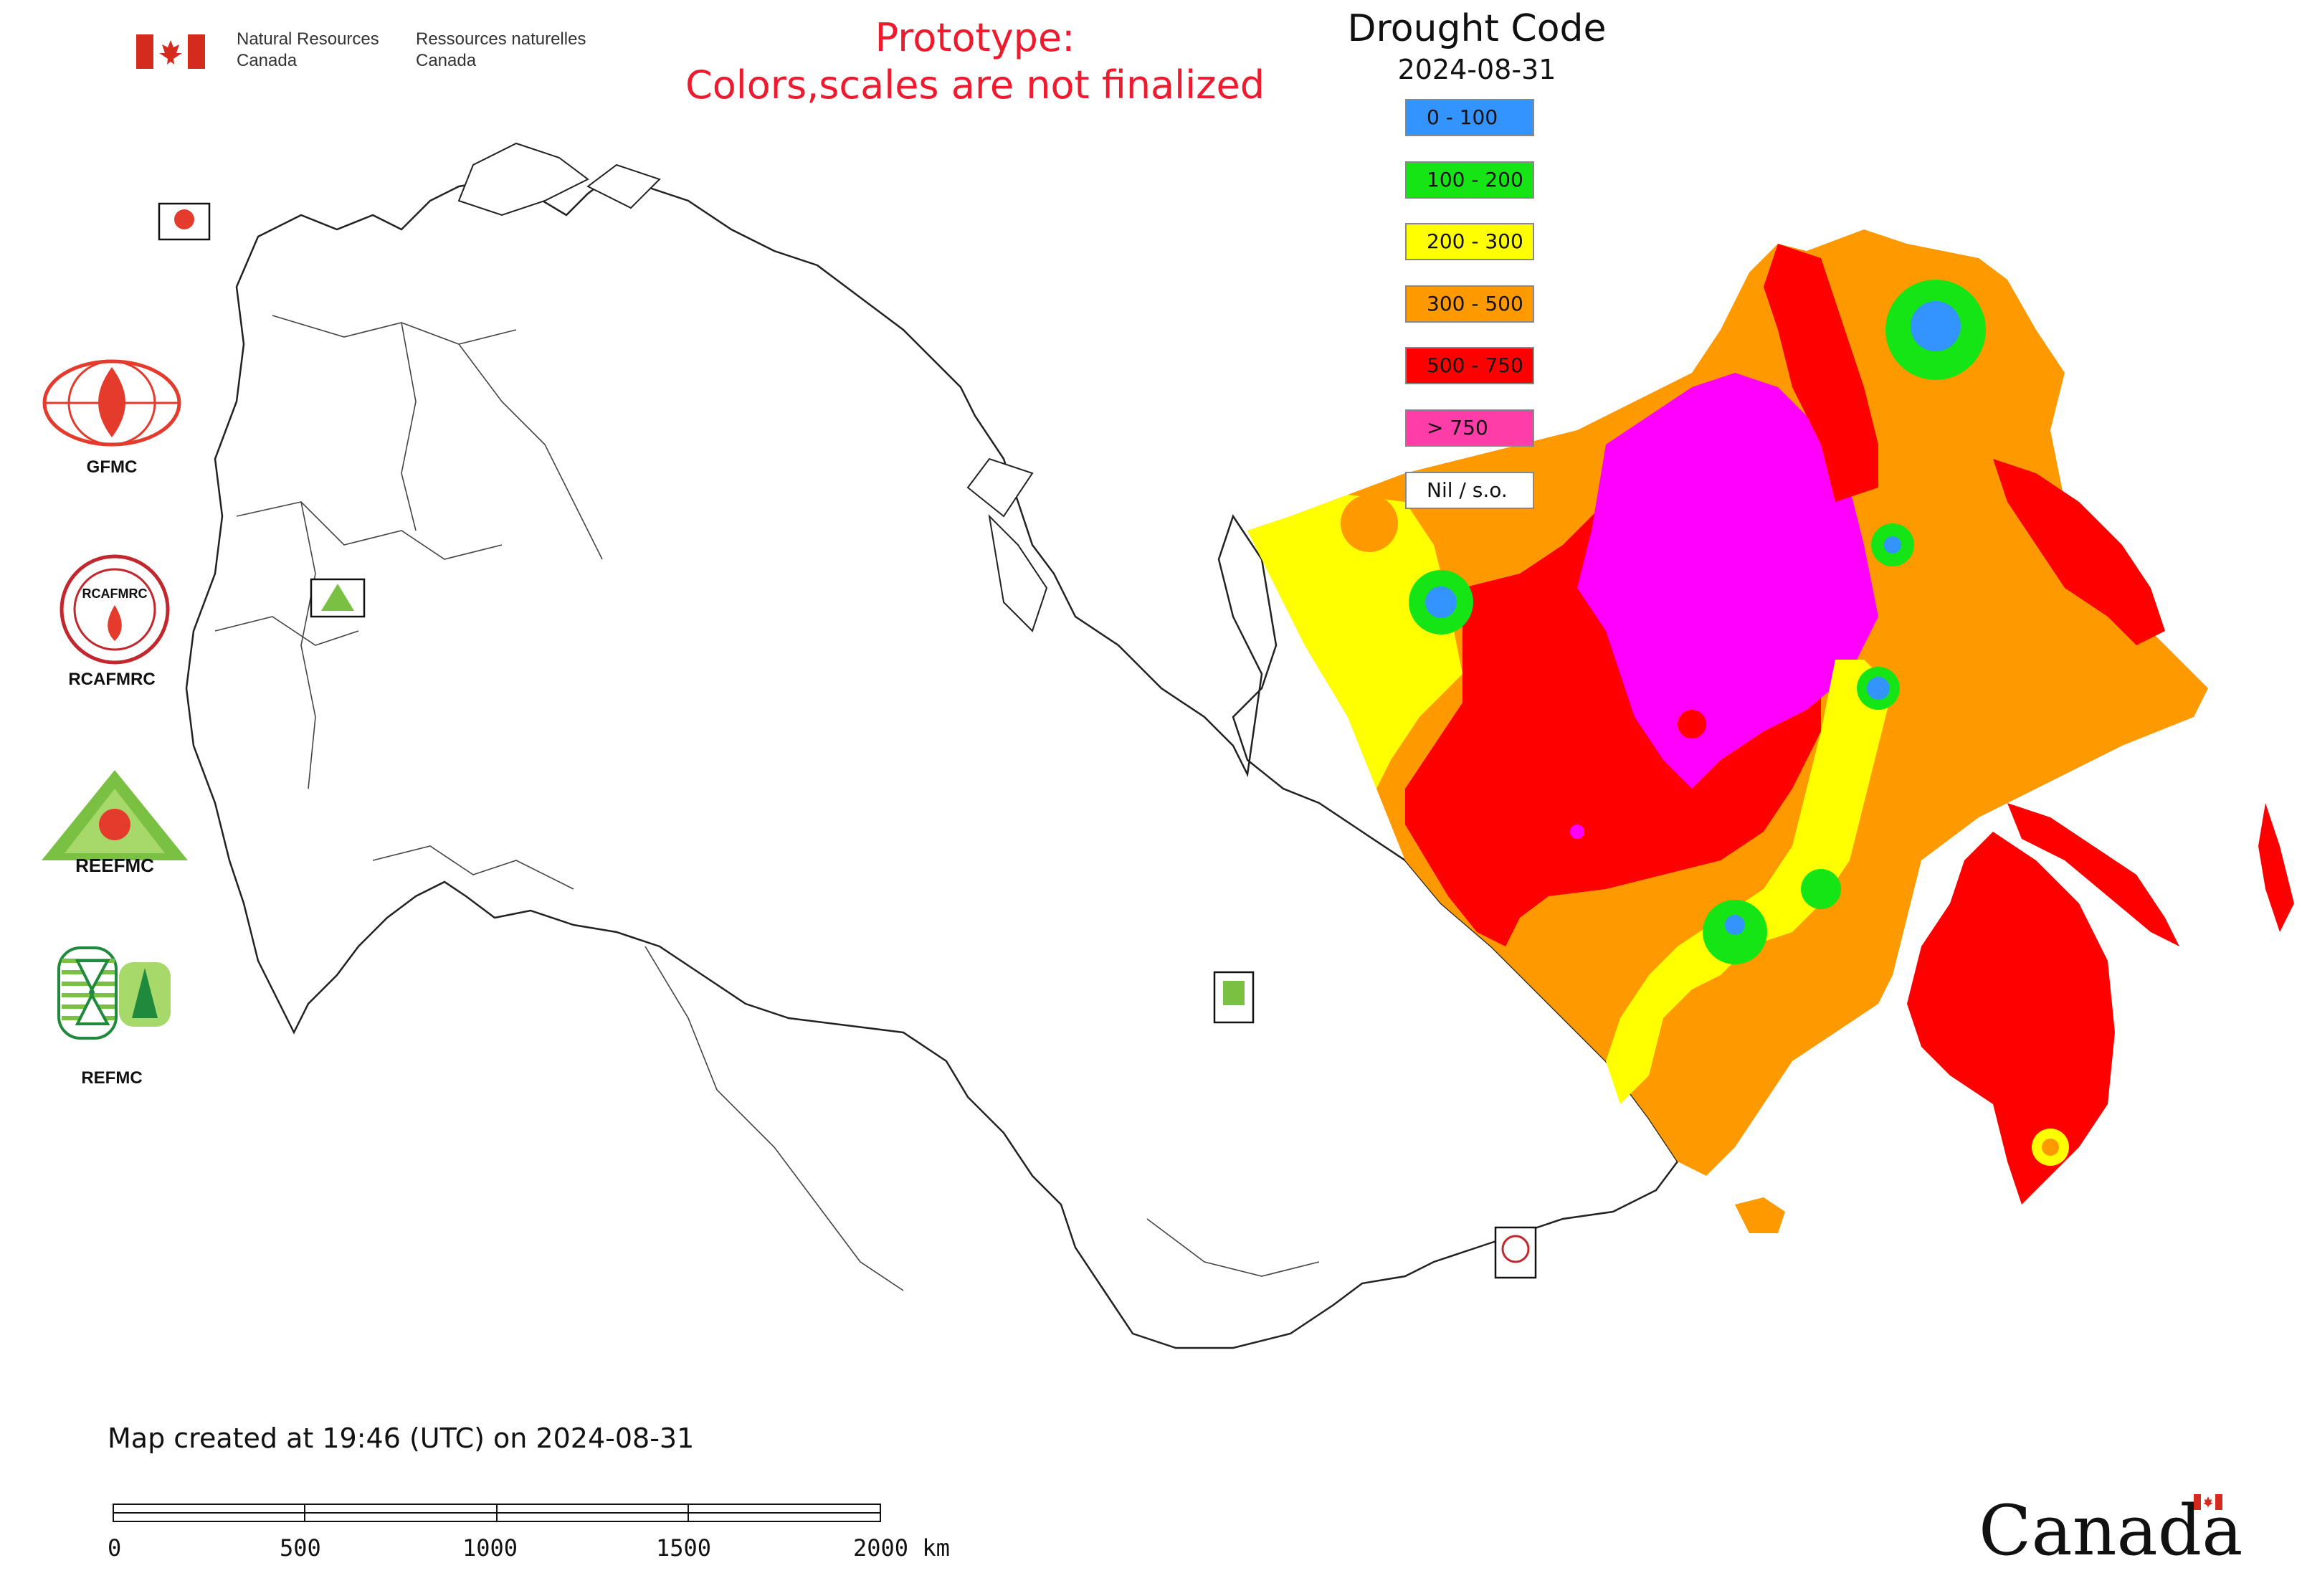 The image size is (2302, 1596). What do you see at coordinates (1470, 304) in the screenshot?
I see `legend-item-300-500: 300 - 500` at bounding box center [1470, 304].